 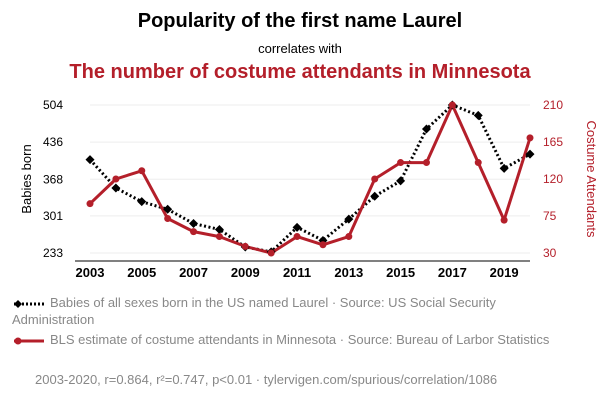 What do you see at coordinates (591, 179) in the screenshot?
I see `y-right-axis-title: Costume Attendants` at bounding box center [591, 179].